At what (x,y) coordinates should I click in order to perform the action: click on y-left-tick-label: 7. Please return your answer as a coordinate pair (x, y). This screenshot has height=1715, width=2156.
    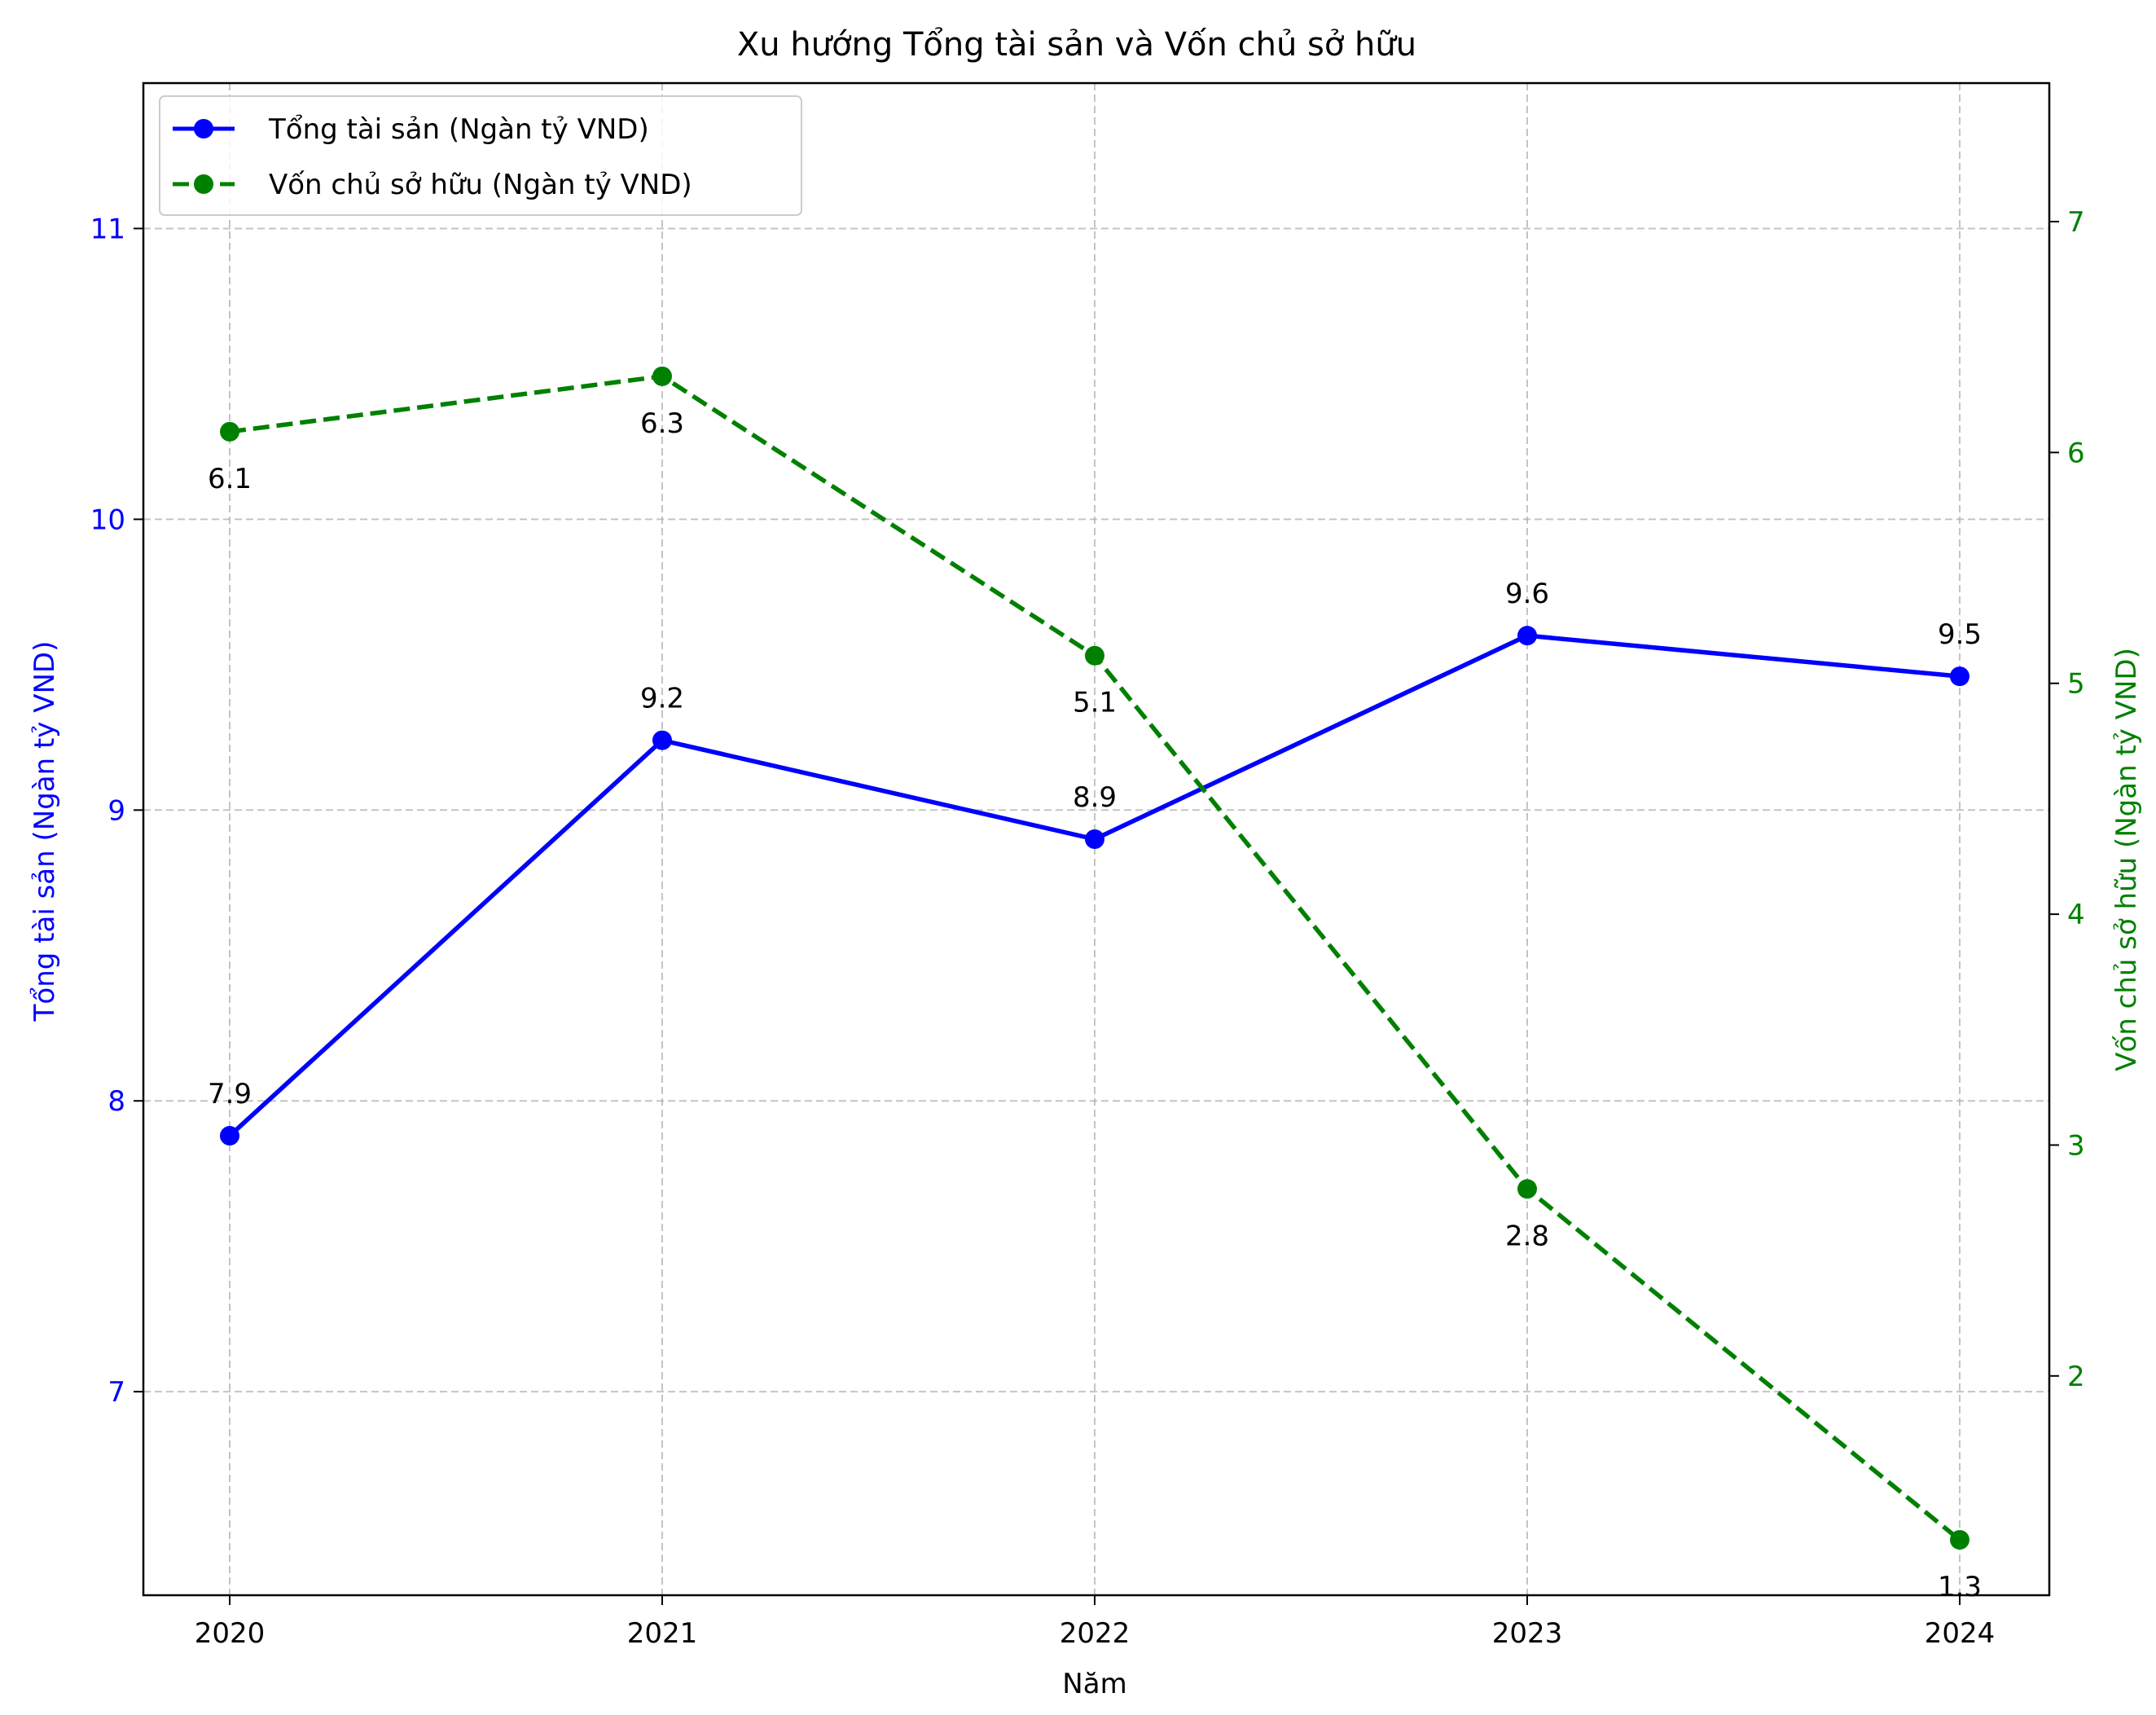
    Looking at the image, I should click on (116, 1392).